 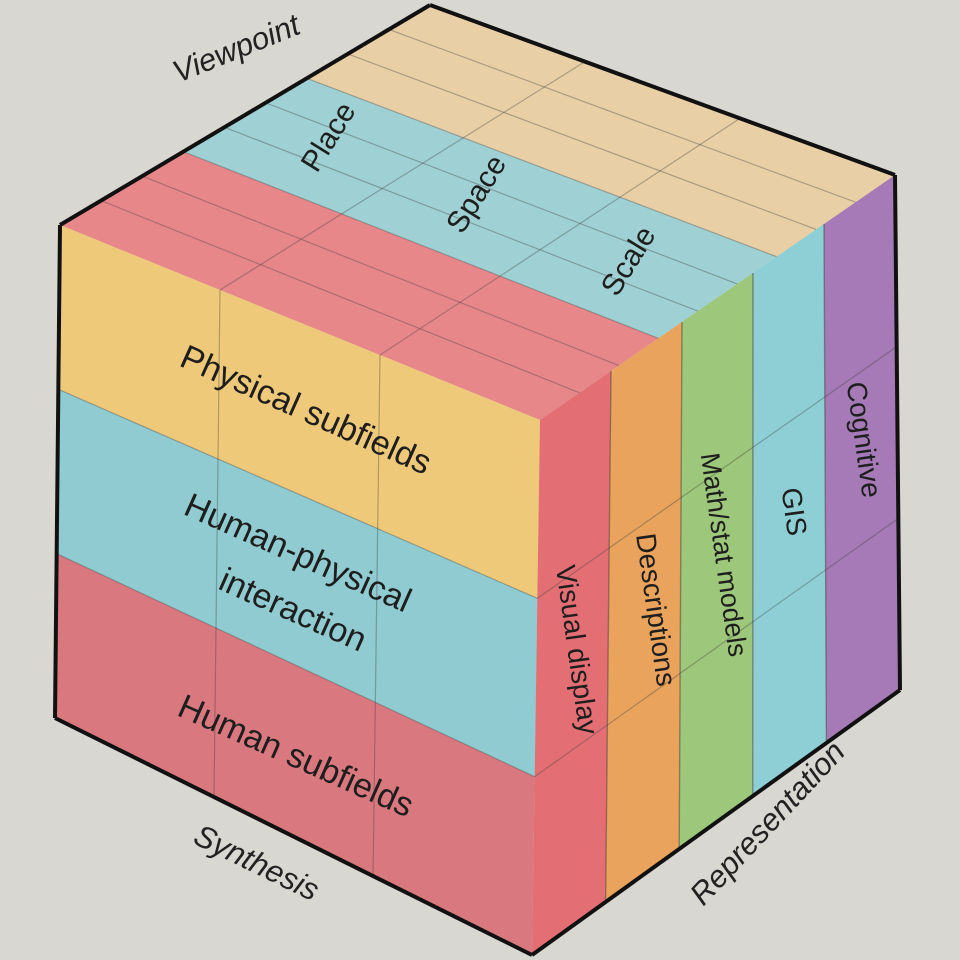 What do you see at coordinates (793, 512) in the screenshot?
I see `representation-label-gis: GIS` at bounding box center [793, 512].